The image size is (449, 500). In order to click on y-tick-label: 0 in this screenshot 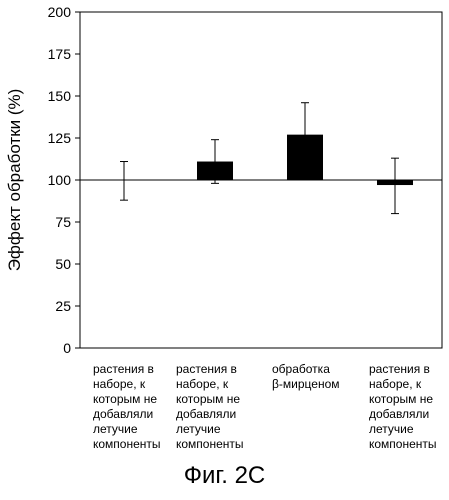, I will do `click(67, 348)`.